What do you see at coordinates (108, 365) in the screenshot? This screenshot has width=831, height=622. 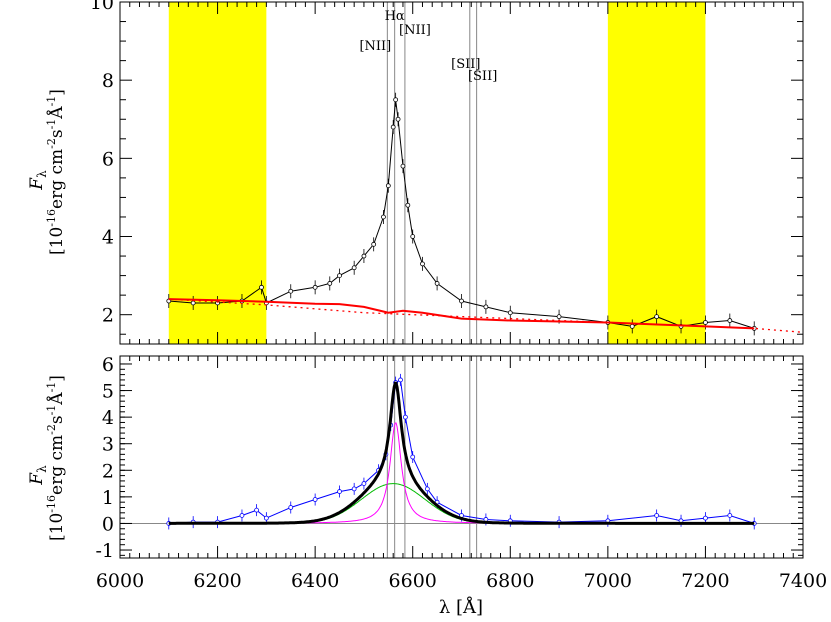 I see `bot-ticks-y-tick-label-7: 6` at bounding box center [108, 365].